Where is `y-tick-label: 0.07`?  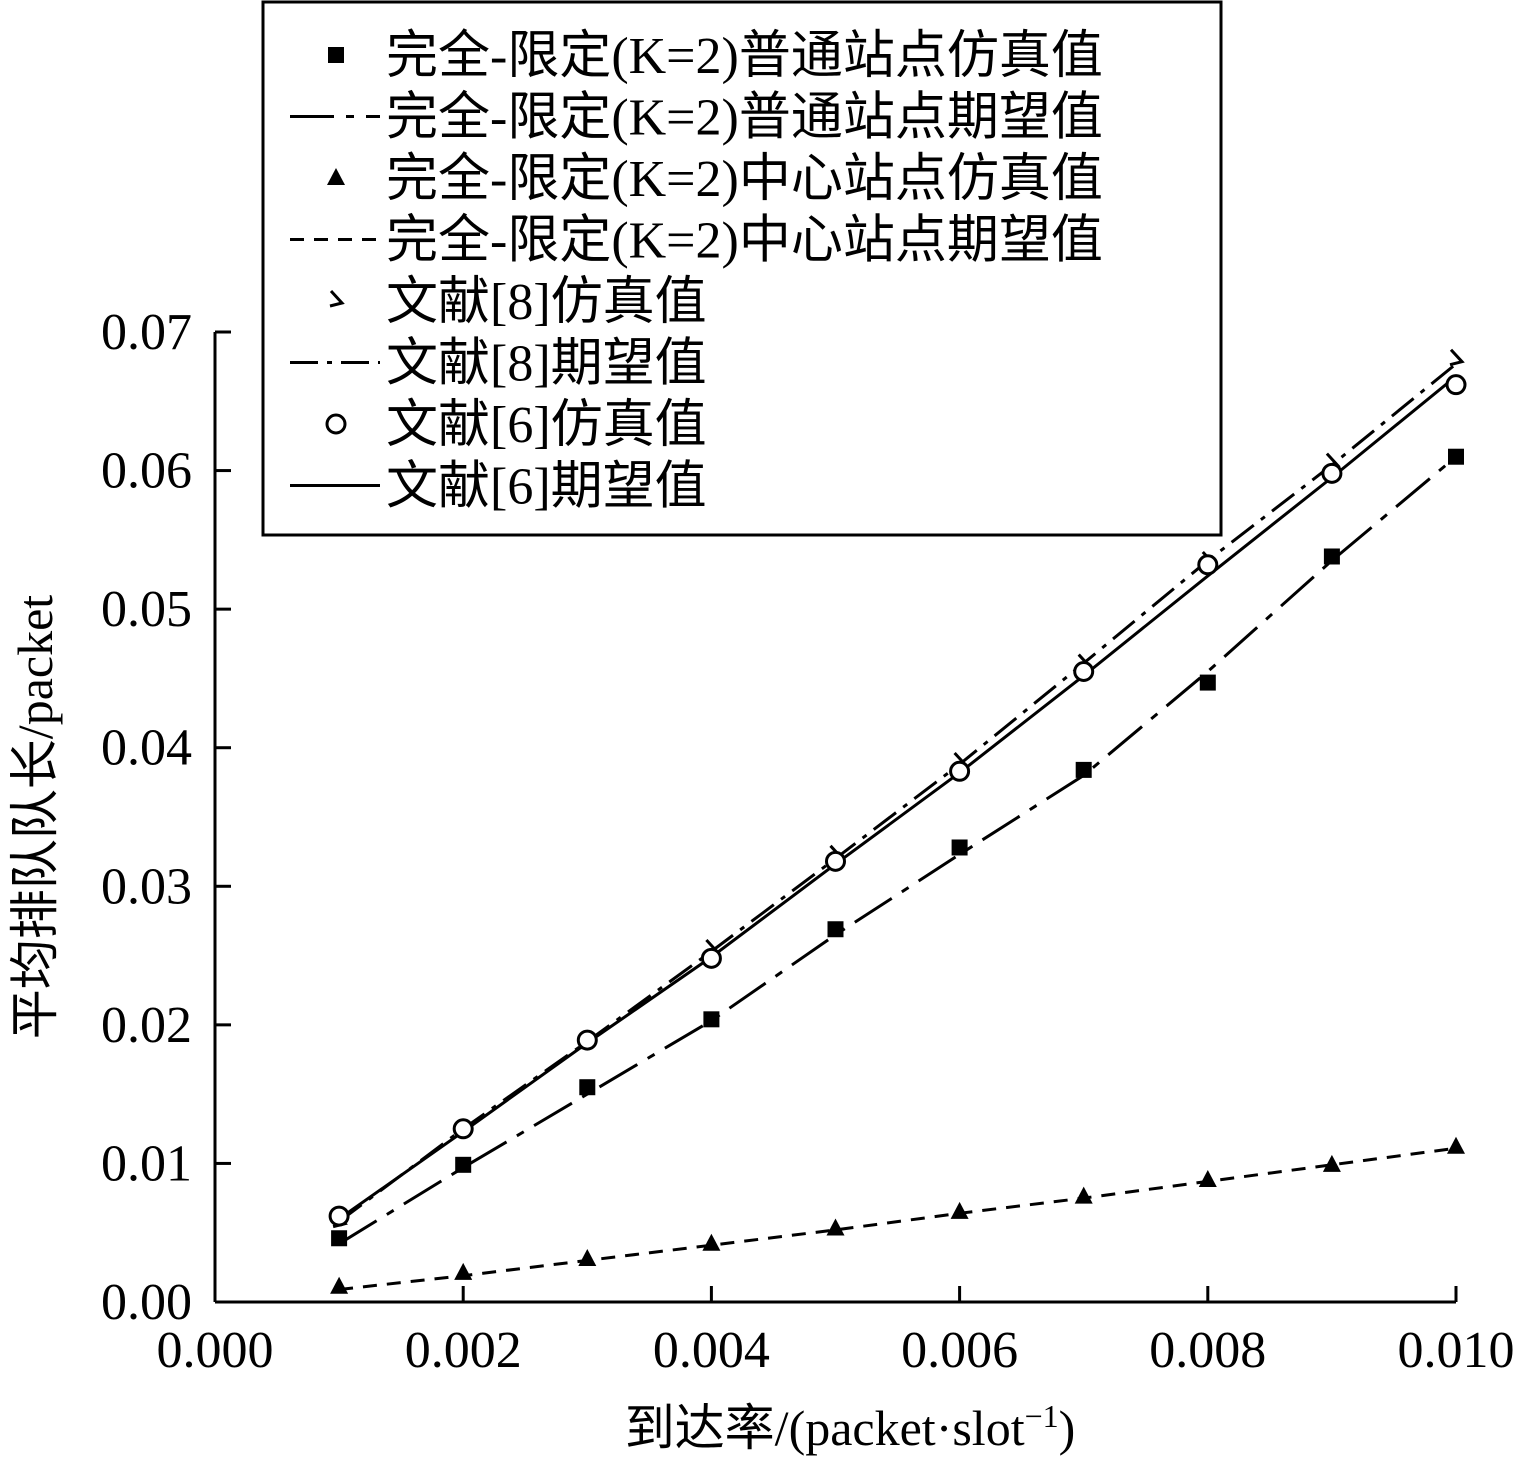 y-tick-label: 0.07 is located at coordinates (146, 332).